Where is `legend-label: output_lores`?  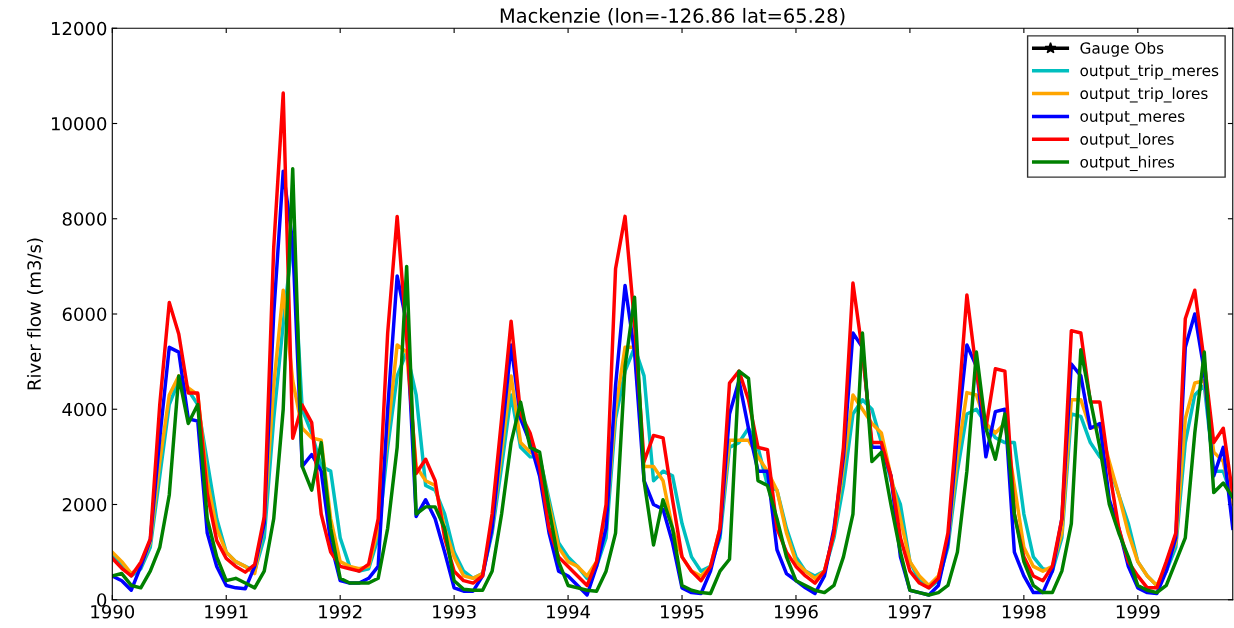
legend-label: output_lores is located at coordinates (1127, 140).